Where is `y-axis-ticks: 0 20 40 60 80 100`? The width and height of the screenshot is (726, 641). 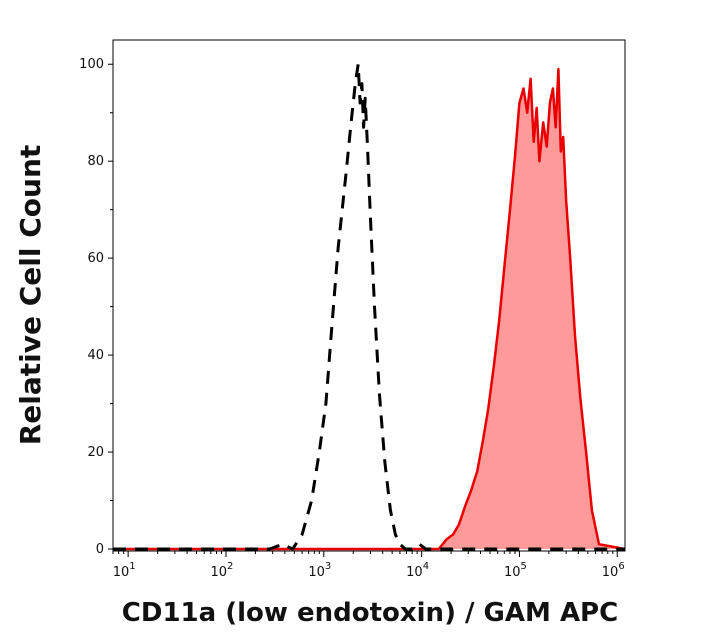
y-axis-ticks: 0 20 40 60 80 100 is located at coordinates (96, 307).